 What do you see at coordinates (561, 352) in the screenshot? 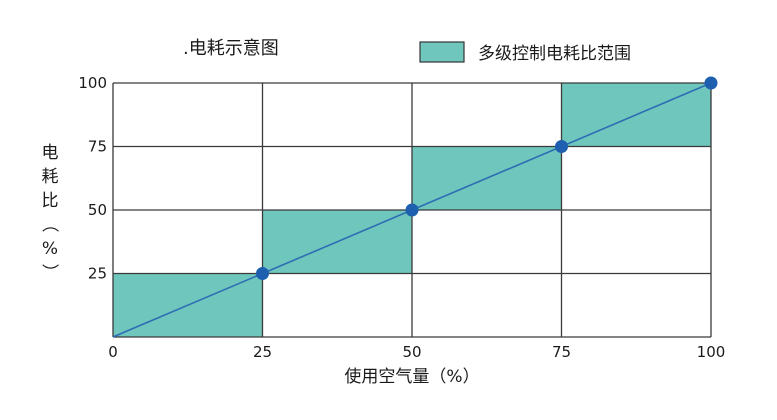
I see `x-tick-label-75: 75` at bounding box center [561, 352].